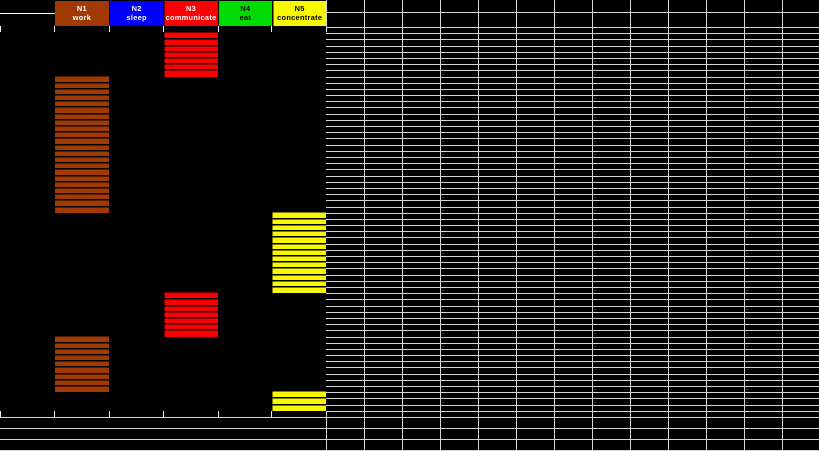  Describe the element at coordinates (245, 8) in the screenshot. I see `svg-text: N4` at that location.